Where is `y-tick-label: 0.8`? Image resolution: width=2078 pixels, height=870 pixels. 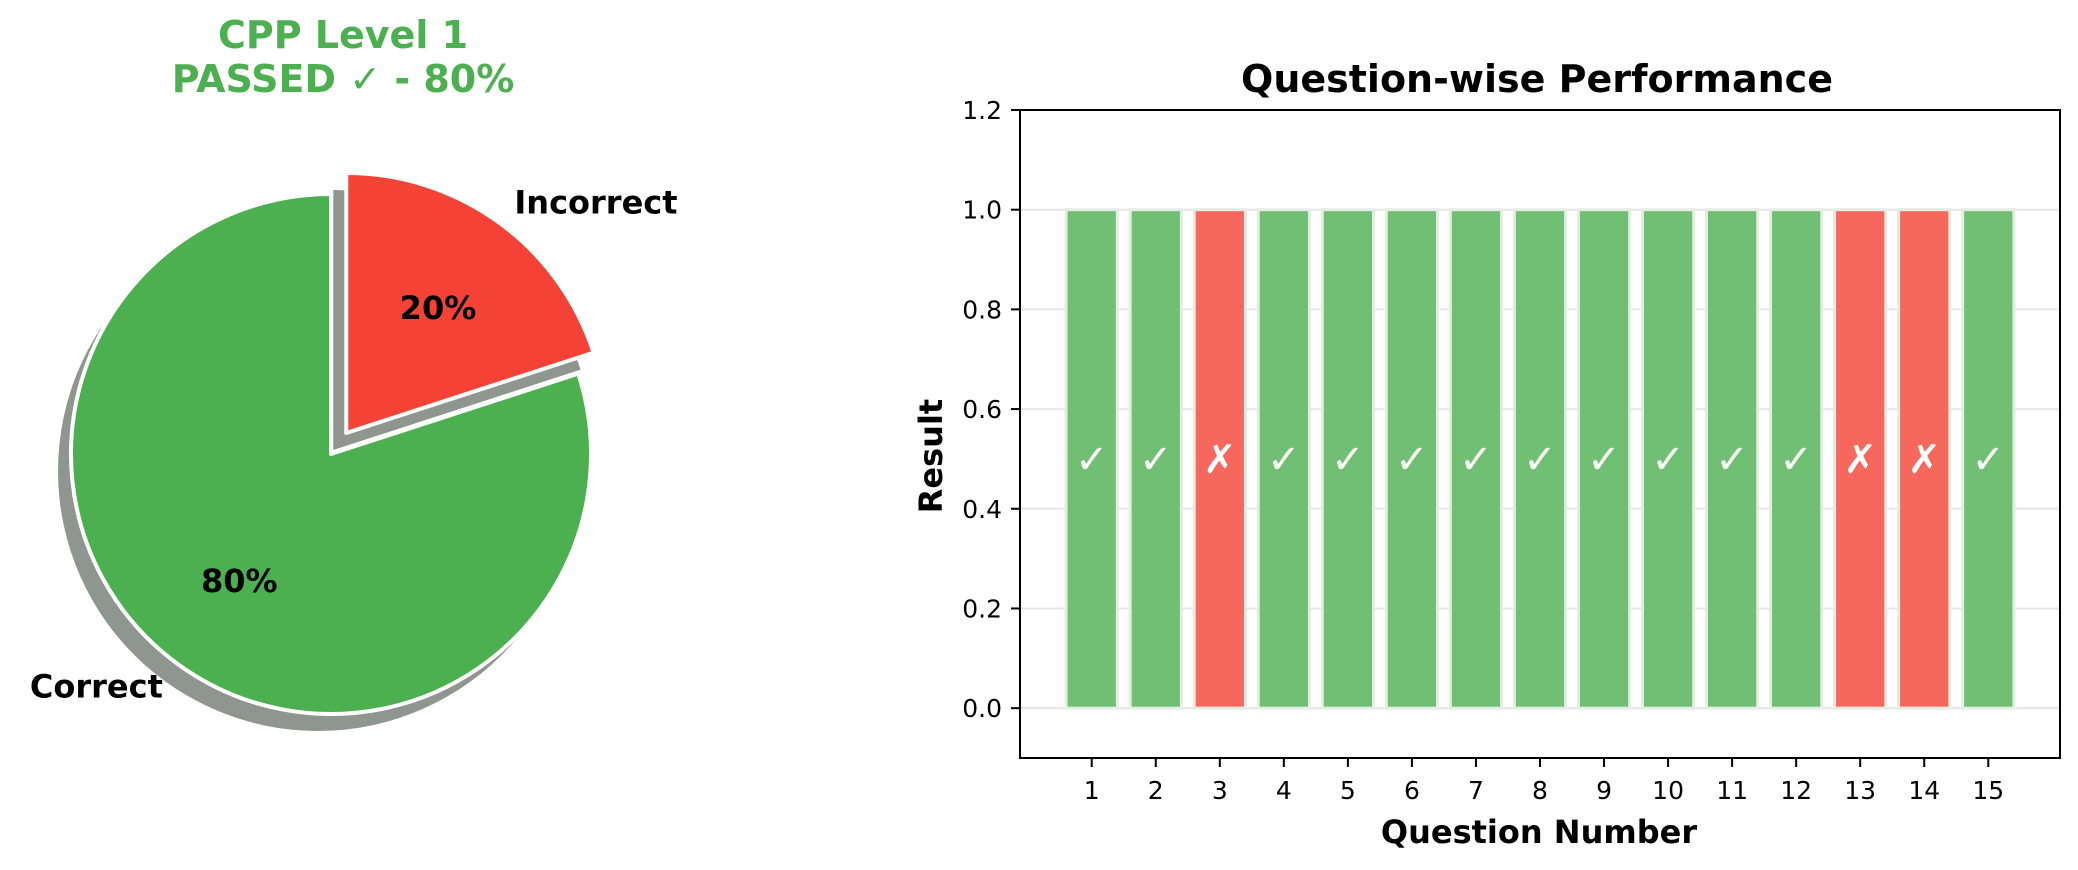
y-tick-label: 0.8 is located at coordinates (982, 309).